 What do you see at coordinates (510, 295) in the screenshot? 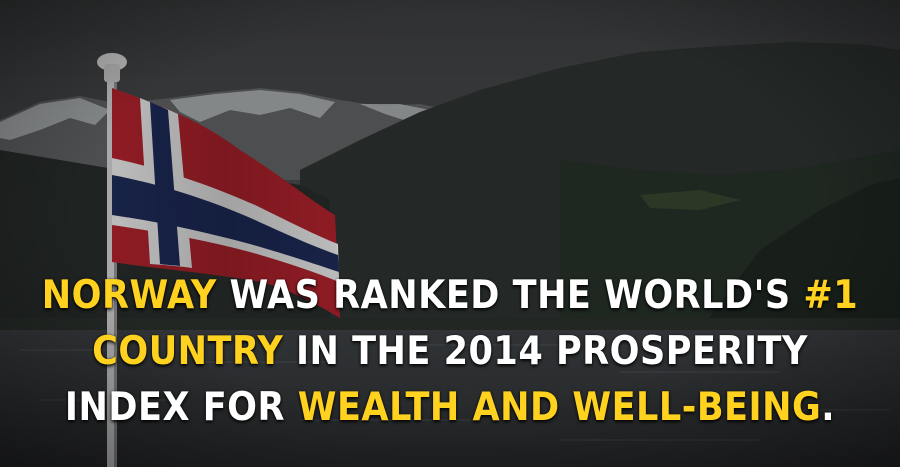
I see `caption-text: WAS RANKED THE WORLD'S` at bounding box center [510, 295].